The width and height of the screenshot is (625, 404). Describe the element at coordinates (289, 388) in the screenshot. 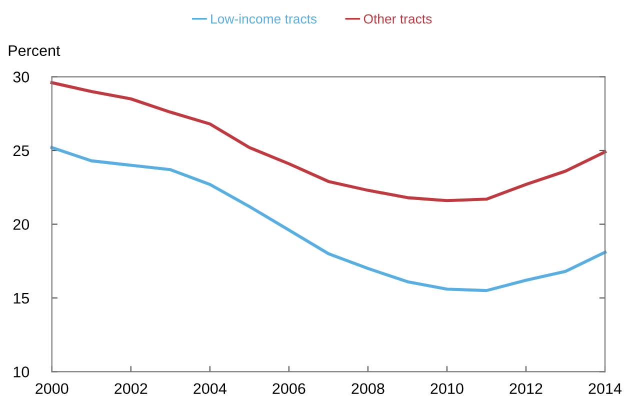

I see `x-tick-label: 2006` at that location.